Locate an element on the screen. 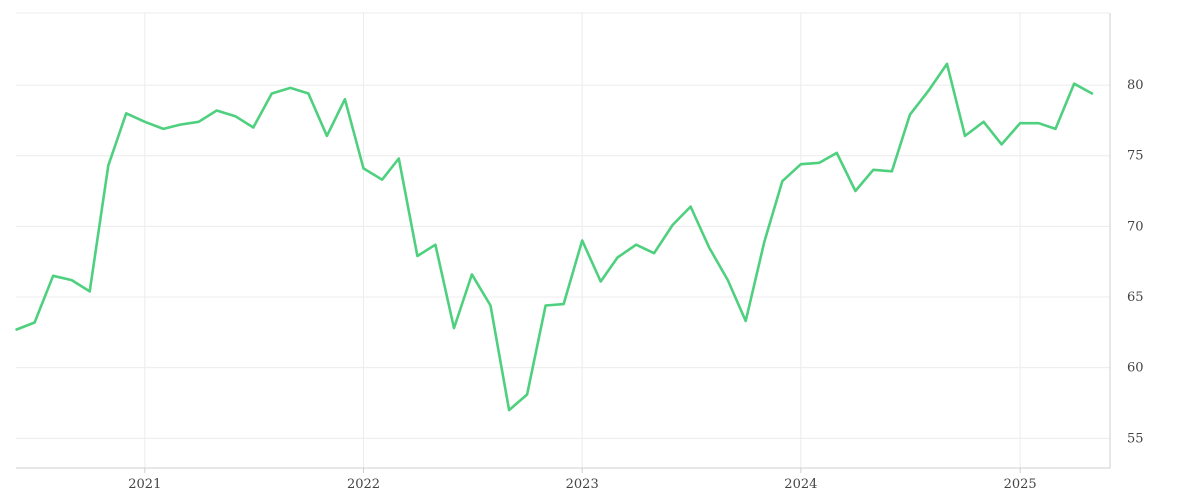 The image size is (1200, 500). x-tick-label: 2023 is located at coordinates (582, 484).